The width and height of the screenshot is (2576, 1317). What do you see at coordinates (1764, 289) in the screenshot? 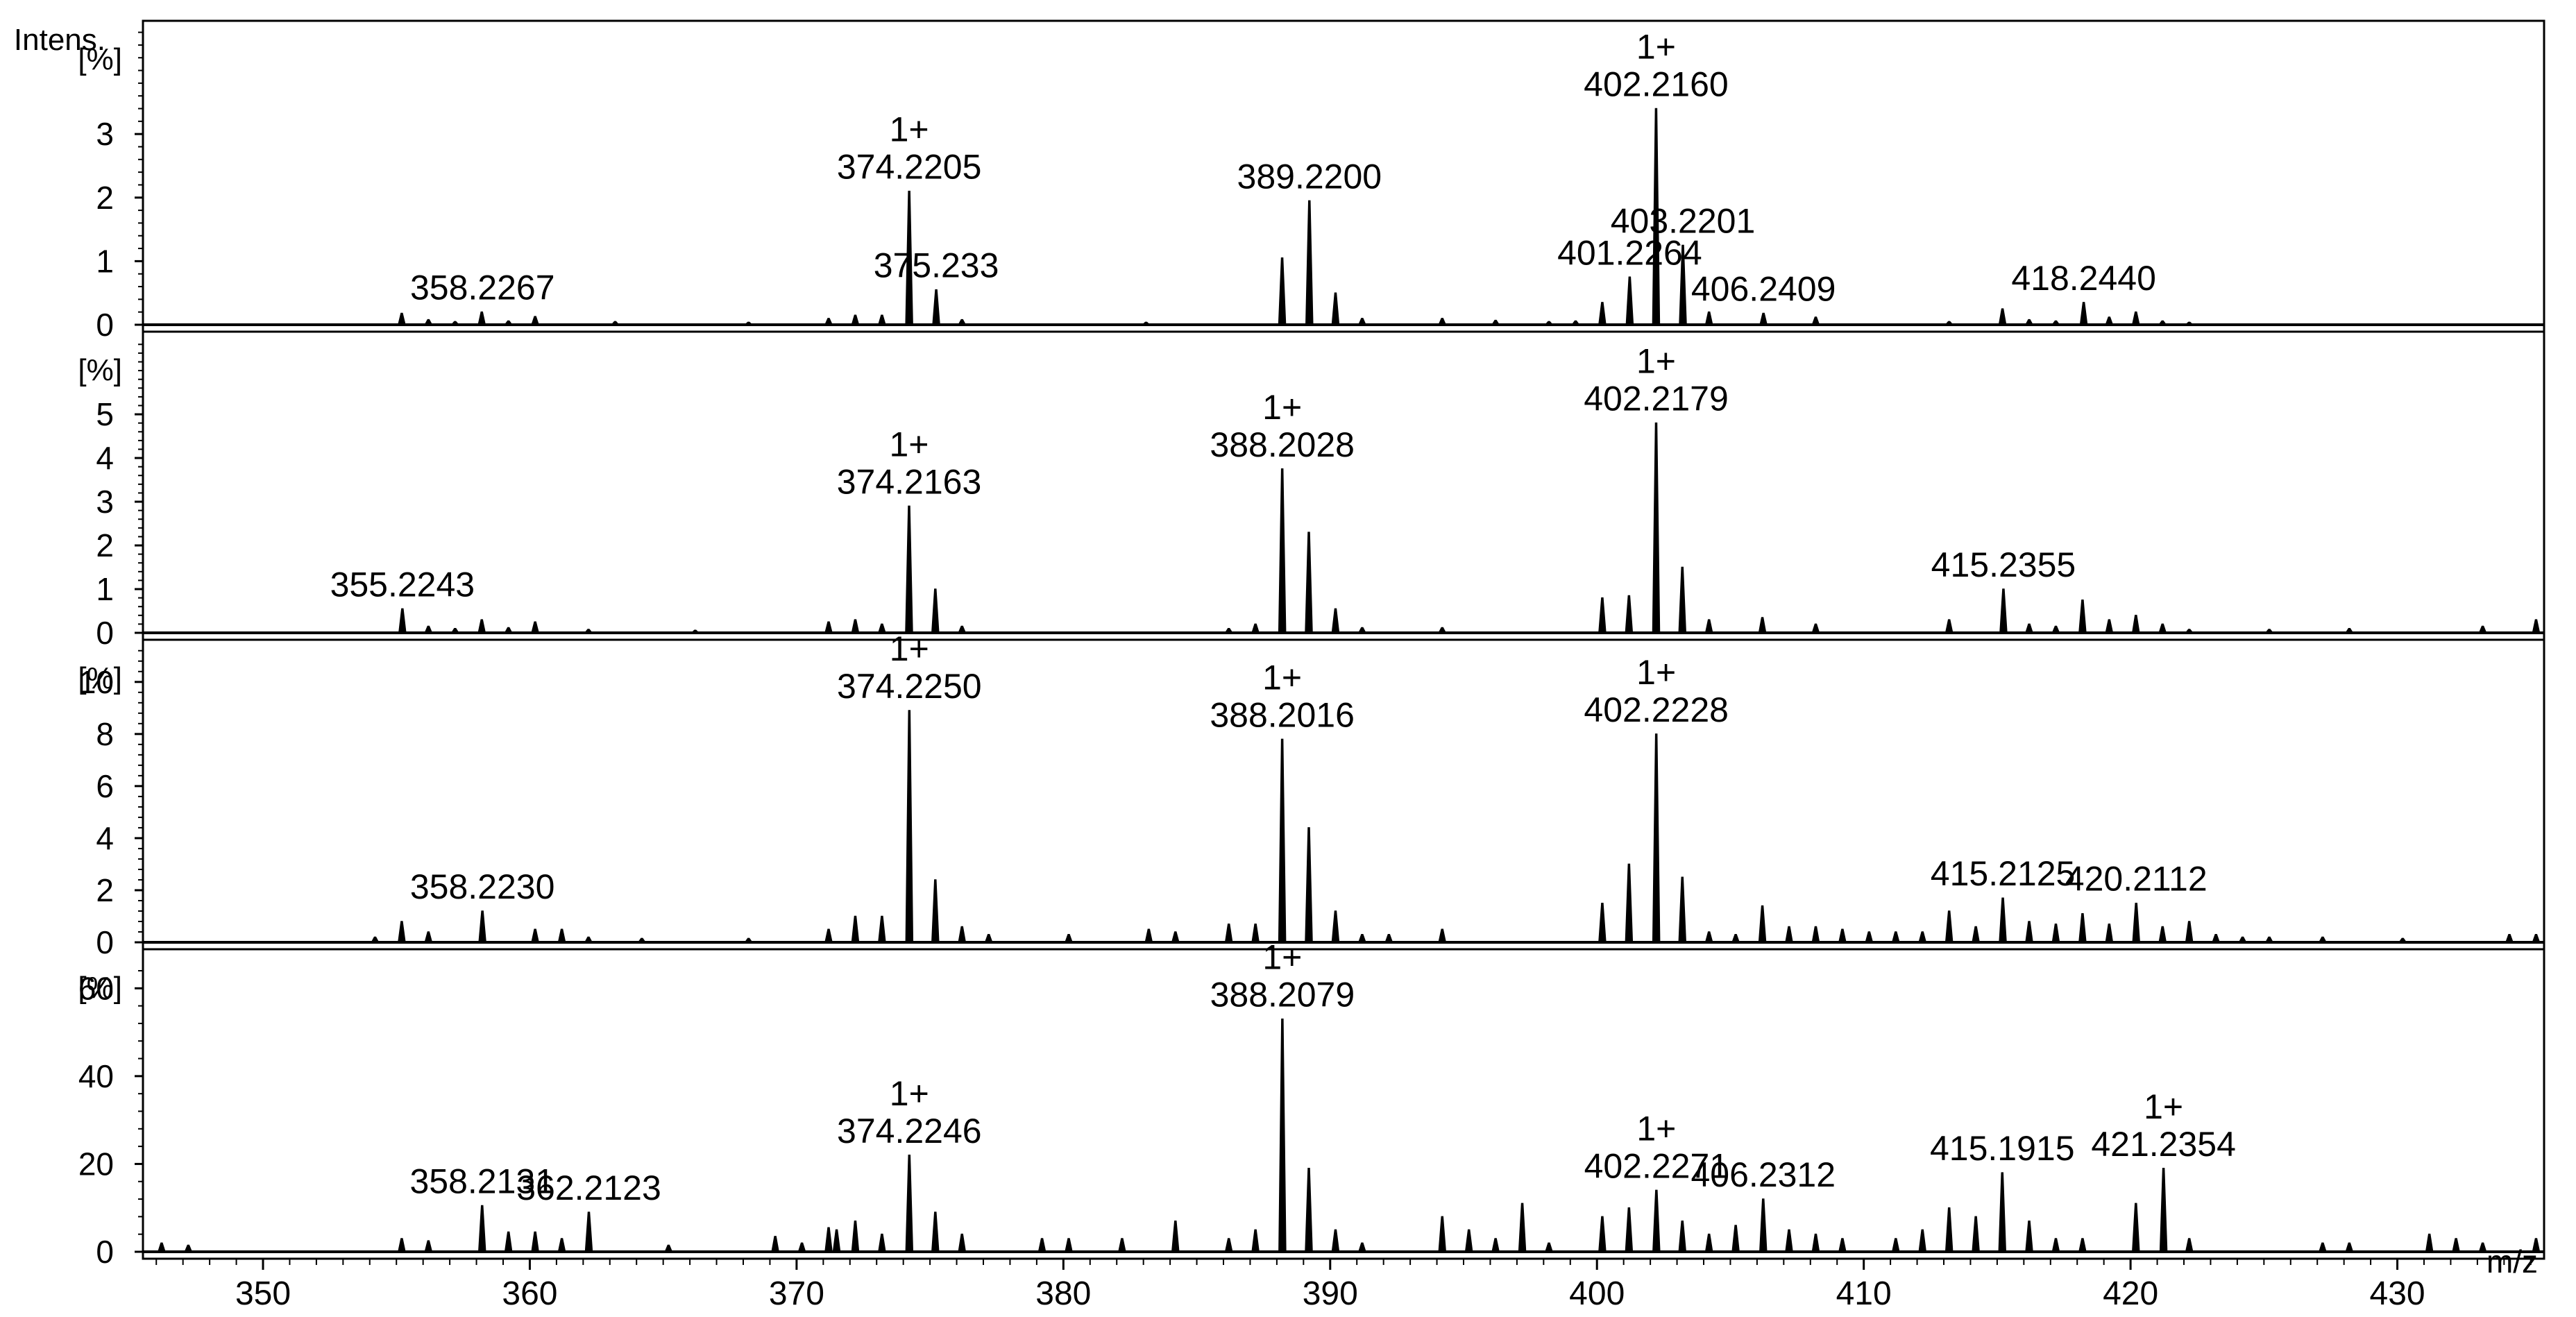
I see `peak-mz-label: 406.2409` at bounding box center [1764, 289].